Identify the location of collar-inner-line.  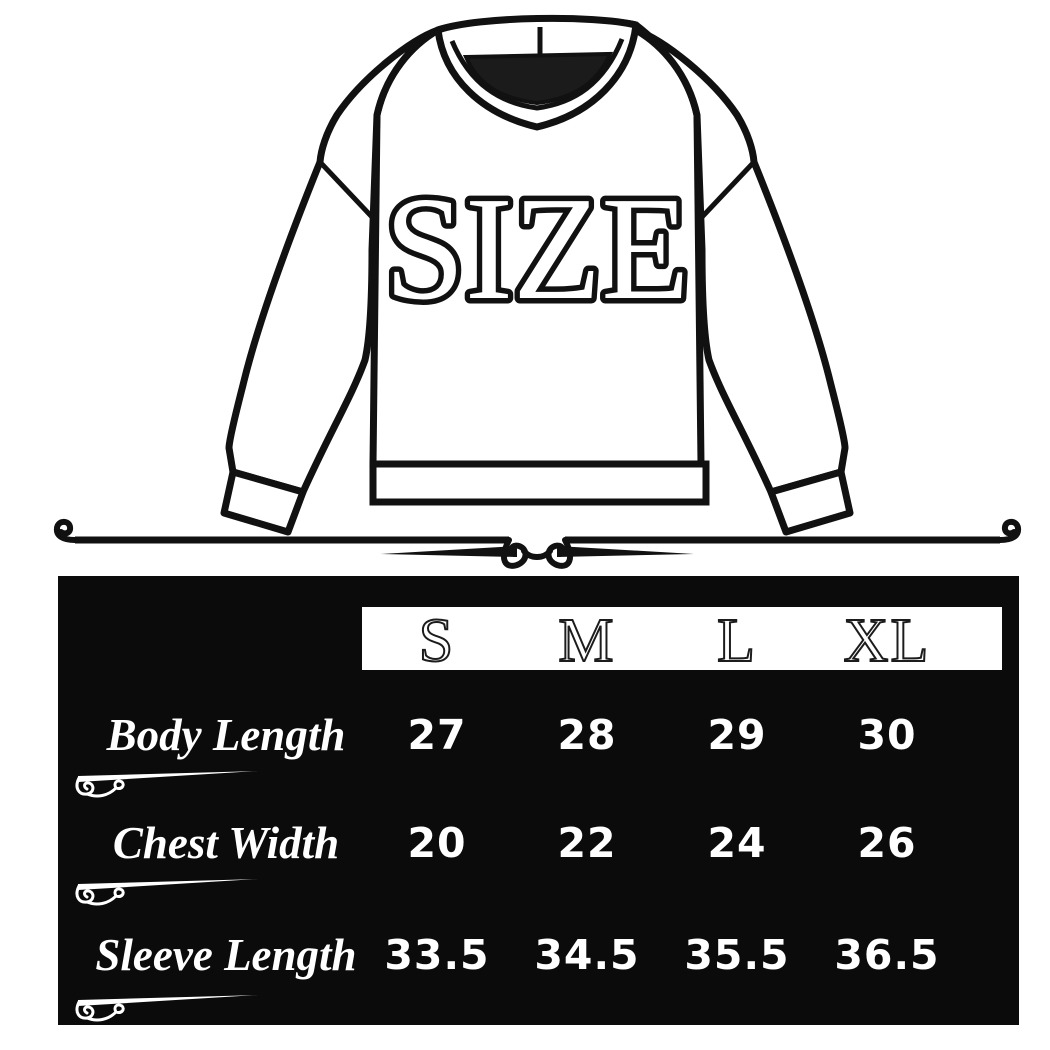
(537, 74).